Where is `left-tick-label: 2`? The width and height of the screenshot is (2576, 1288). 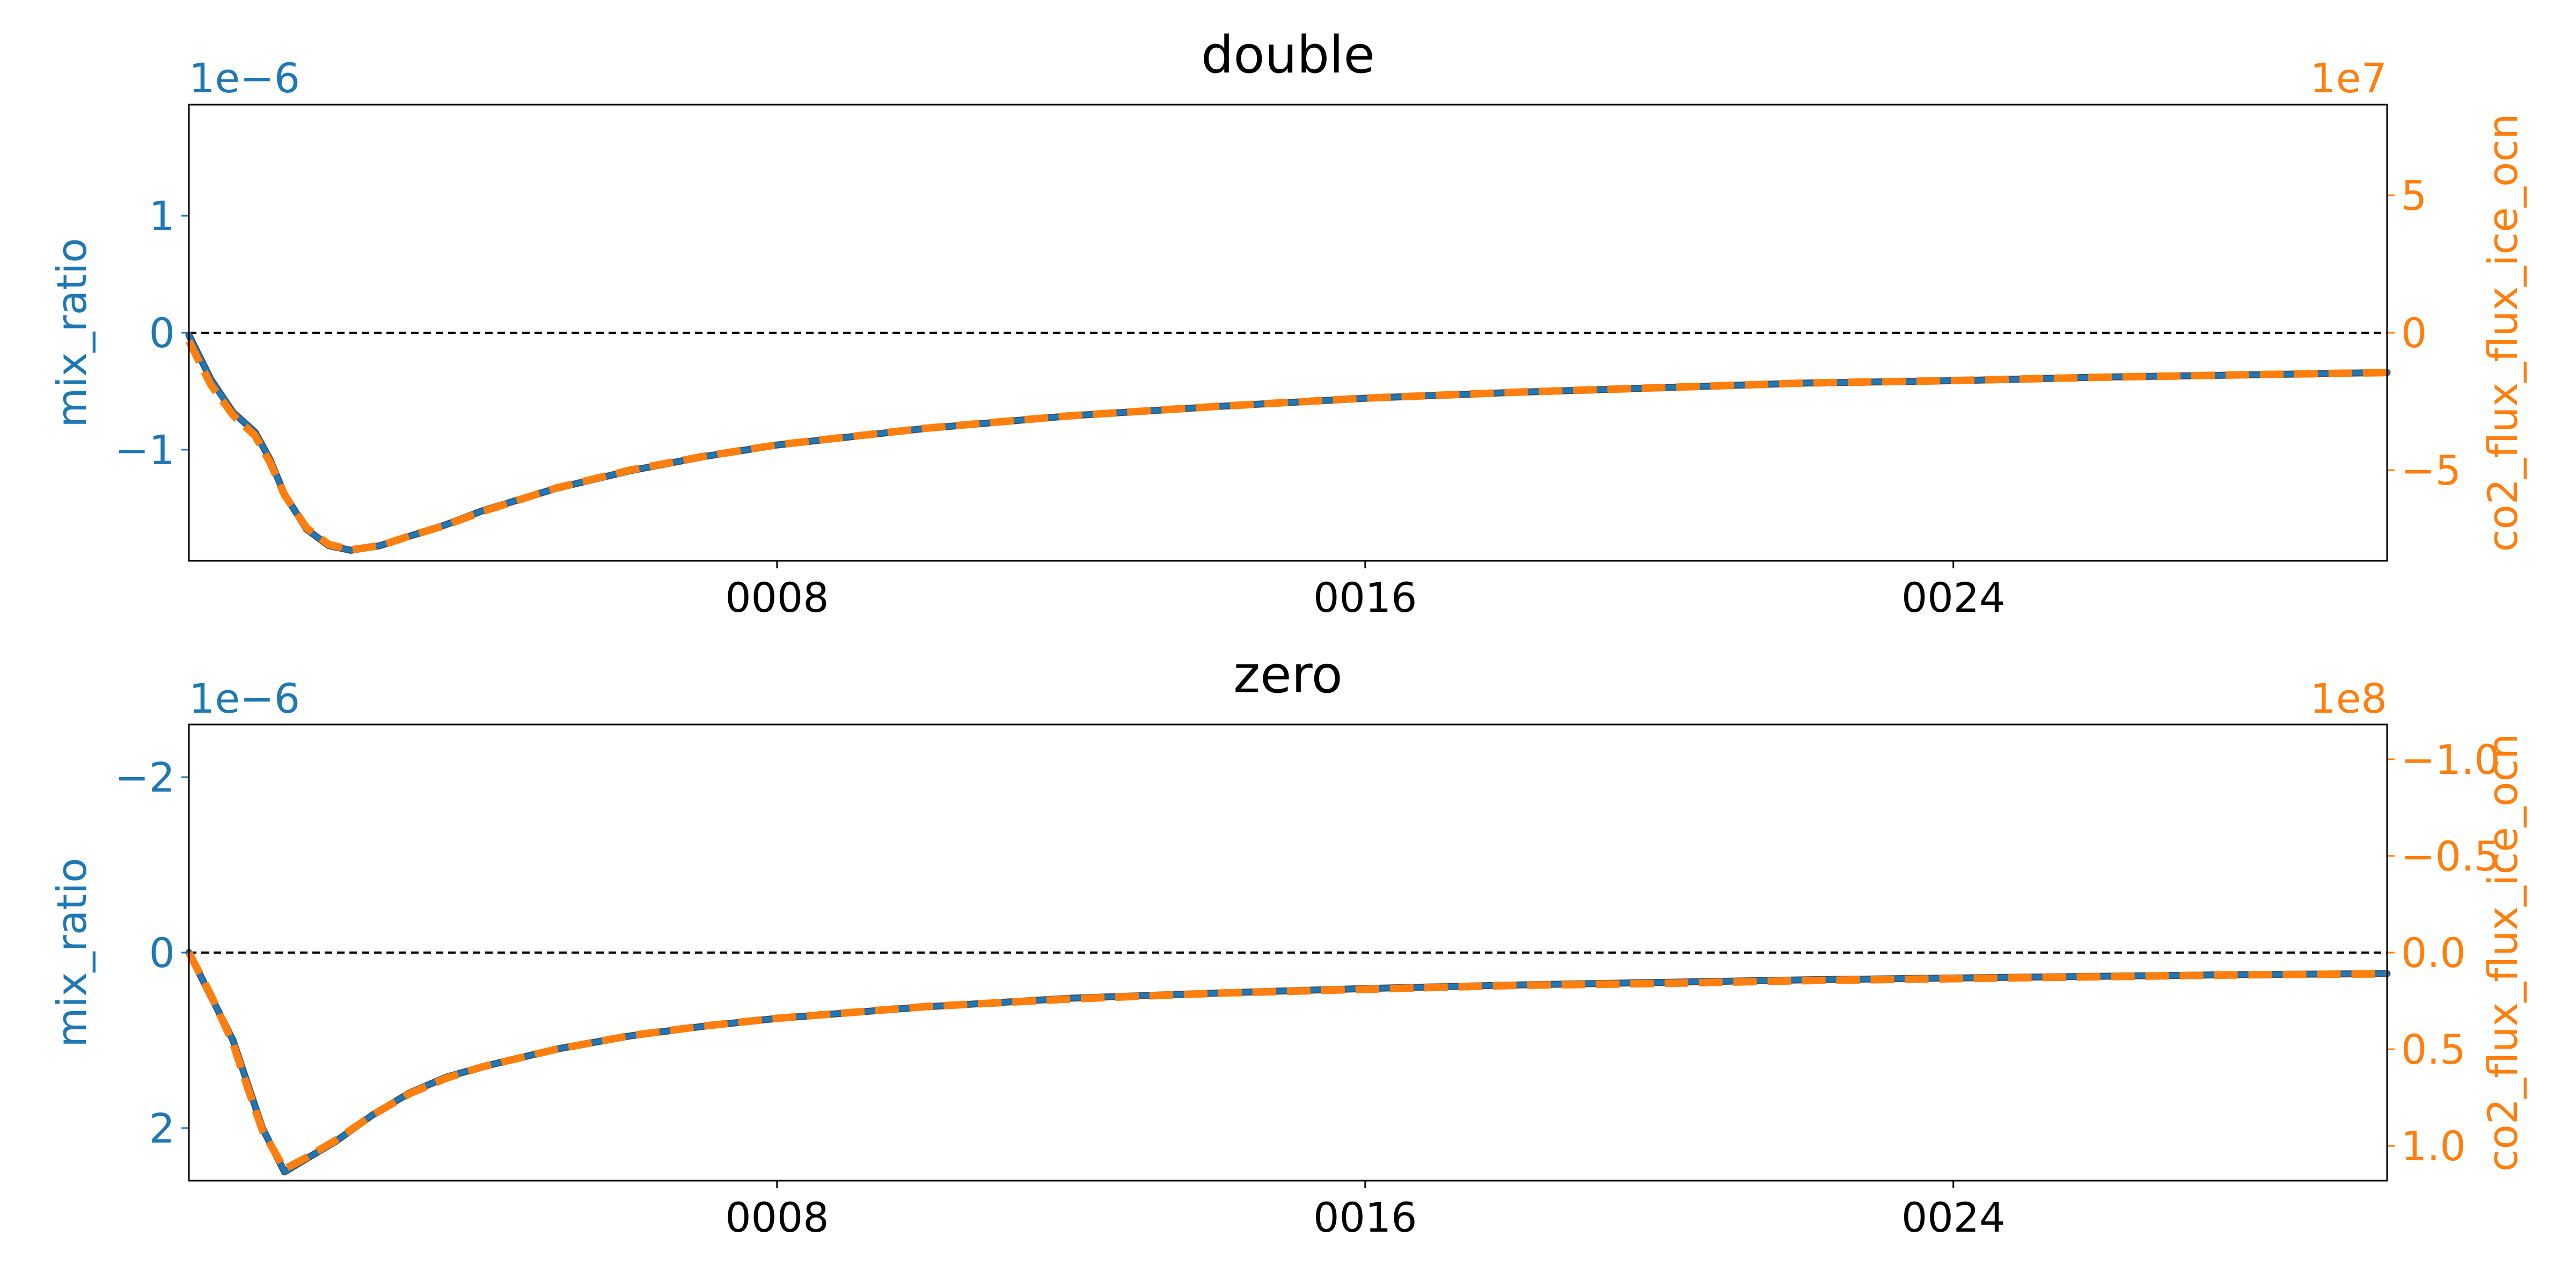
left-tick-label: 2 is located at coordinates (162, 1128).